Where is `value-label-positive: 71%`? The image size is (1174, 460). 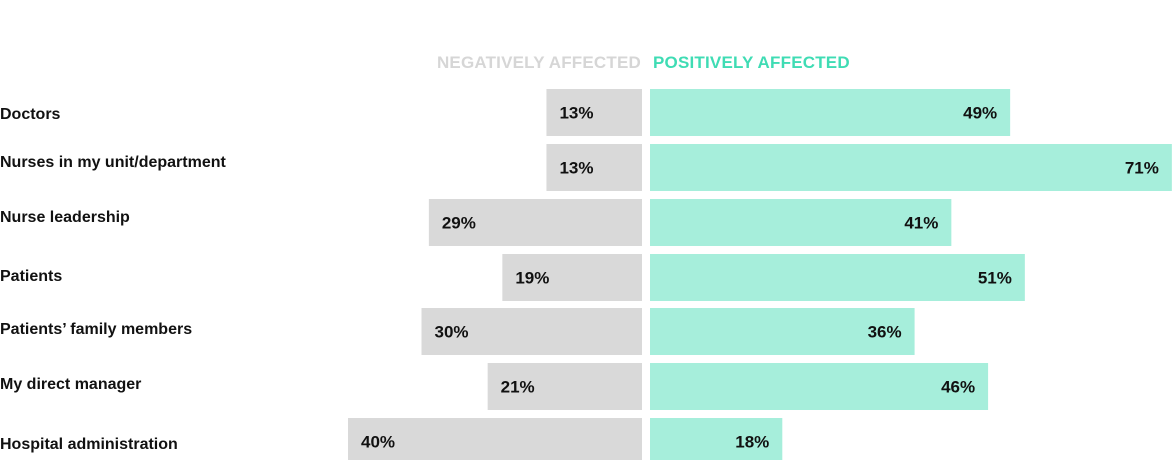
value-label-positive: 71% is located at coordinates (1142, 168).